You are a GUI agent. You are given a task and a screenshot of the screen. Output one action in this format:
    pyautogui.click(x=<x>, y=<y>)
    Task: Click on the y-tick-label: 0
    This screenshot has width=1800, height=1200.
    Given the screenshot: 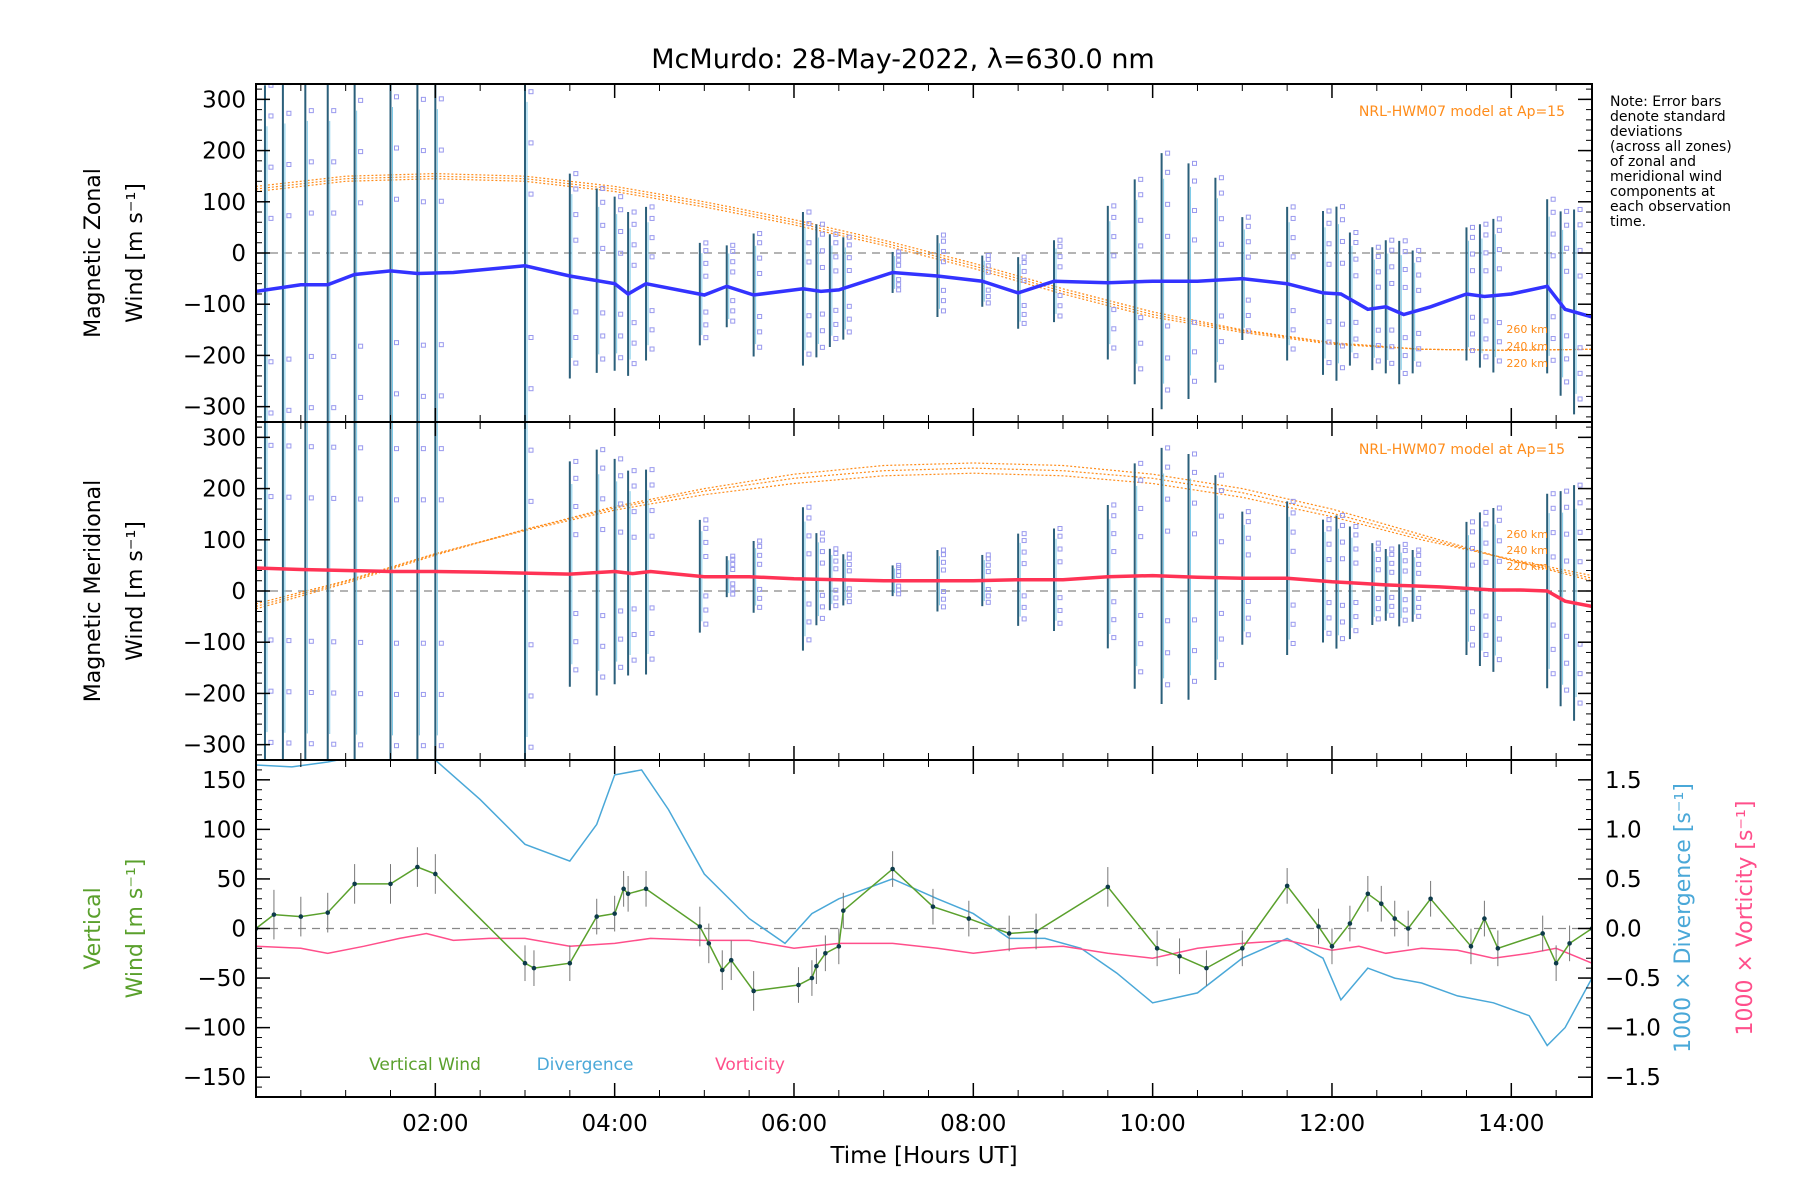 What is the action you would take?
    pyautogui.click(x=238, y=254)
    